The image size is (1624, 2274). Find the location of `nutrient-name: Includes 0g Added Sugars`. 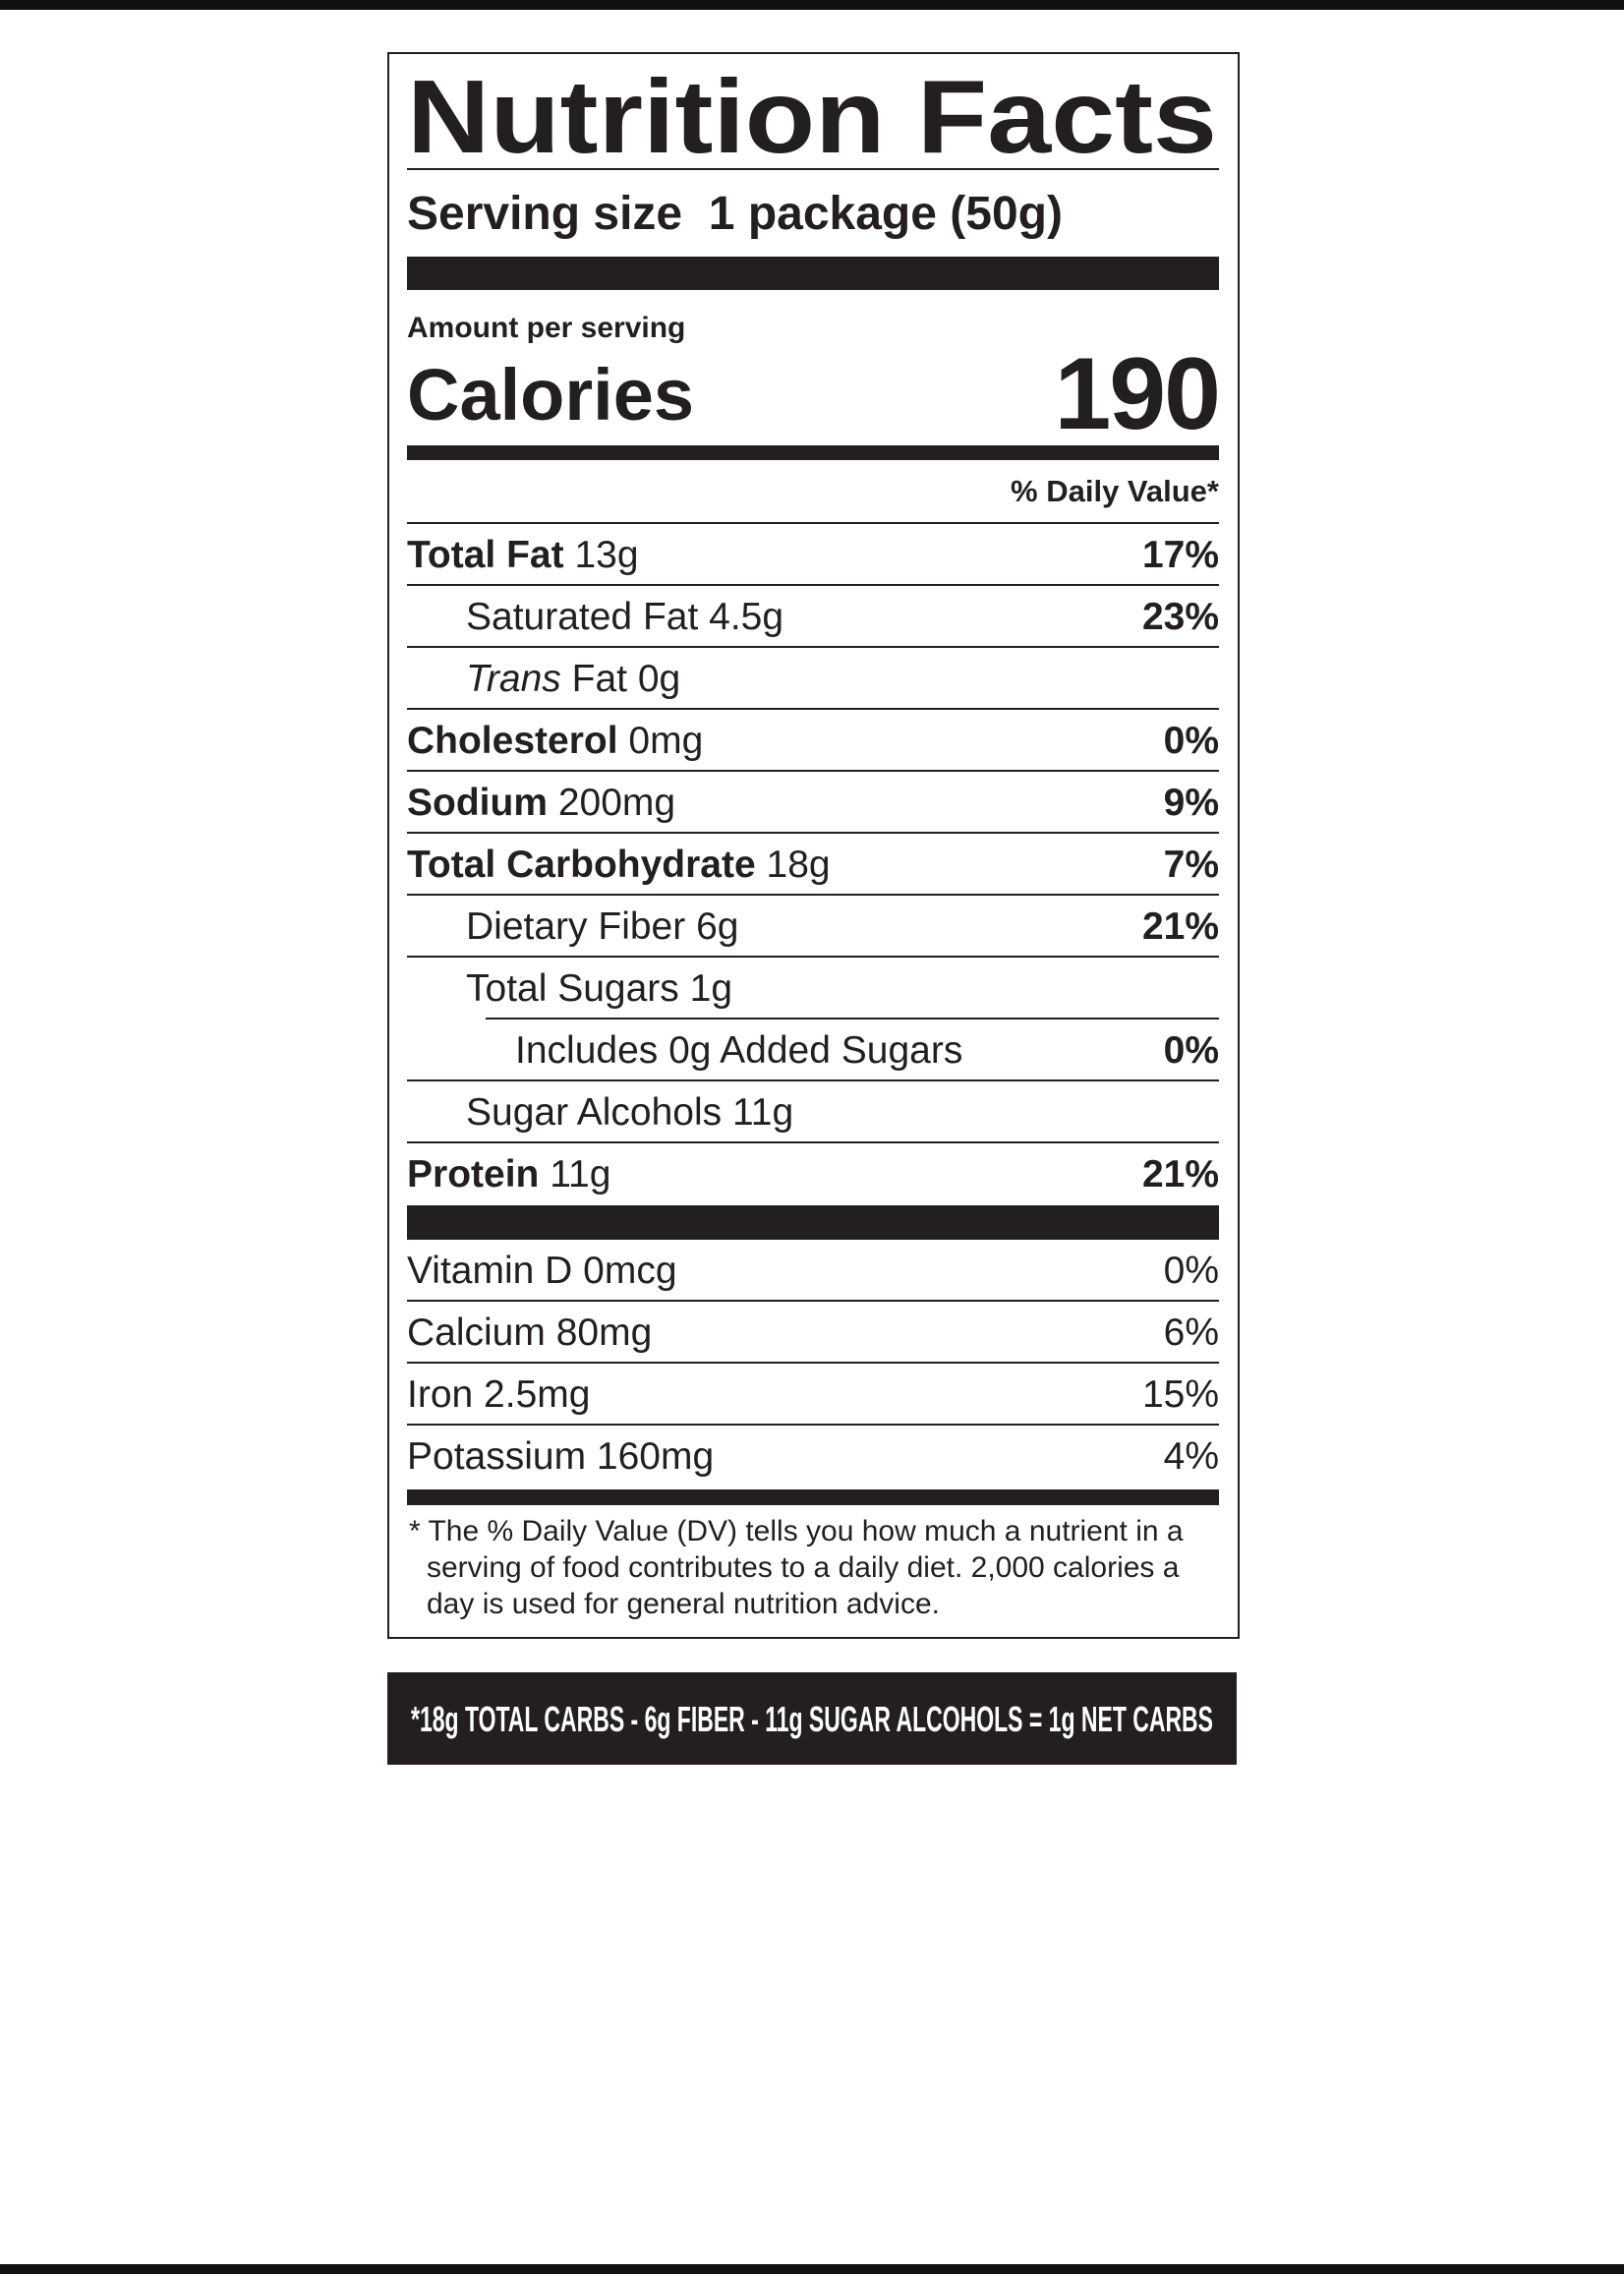

nutrient-name: Includes 0g Added Sugars is located at coordinates (739, 1050).